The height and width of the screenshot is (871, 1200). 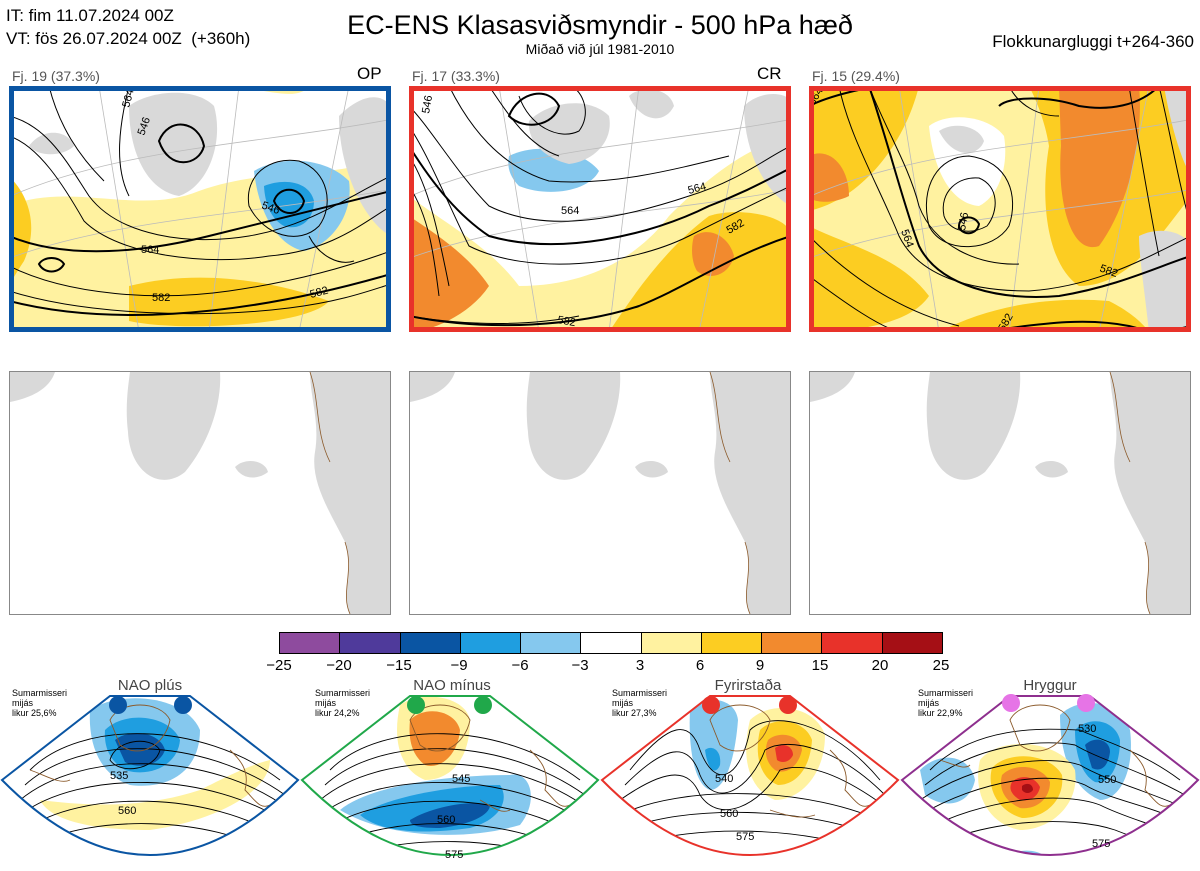 What do you see at coordinates (369, 73) in the screenshot?
I see `cluster-1-tag: OP` at bounding box center [369, 73].